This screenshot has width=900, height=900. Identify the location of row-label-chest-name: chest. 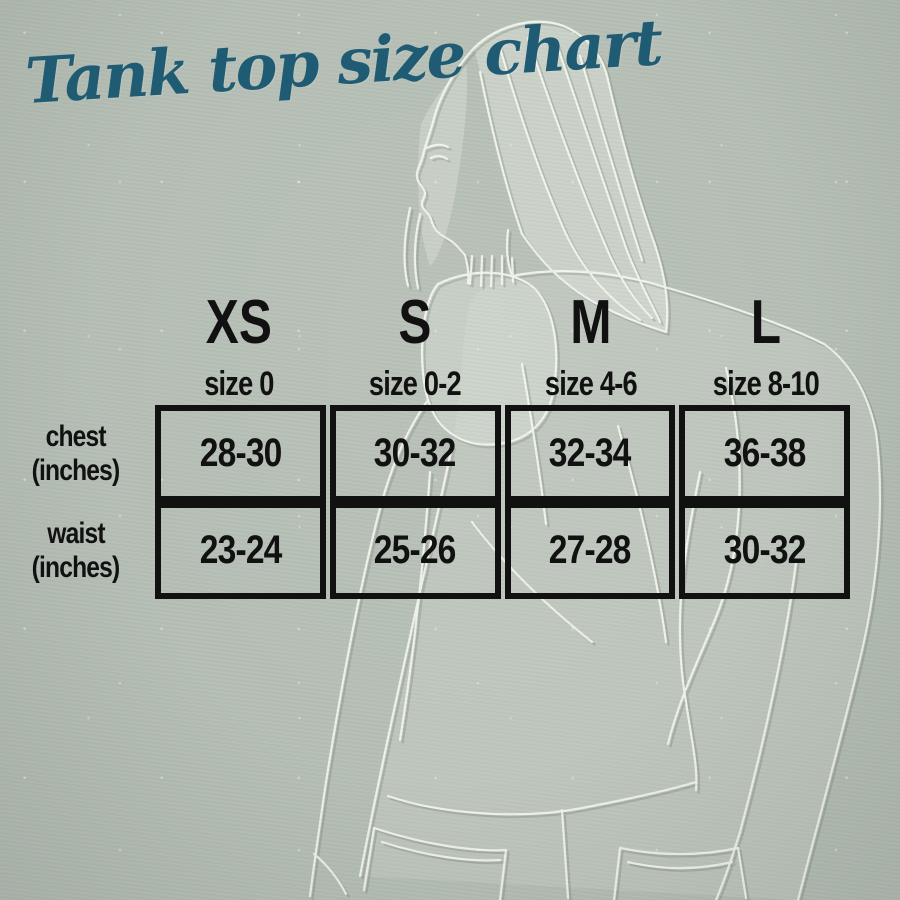
(76, 436).